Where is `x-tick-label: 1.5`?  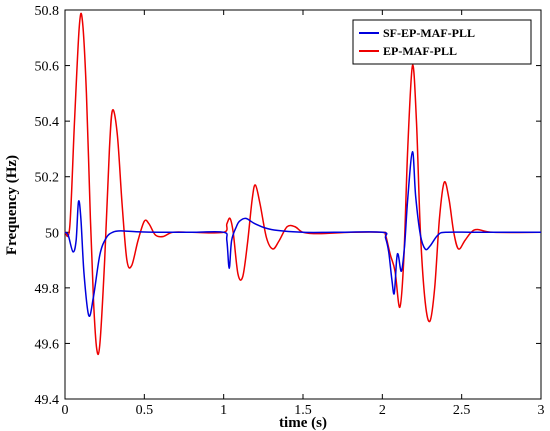 x-tick-label: 1.5 is located at coordinates (303, 410).